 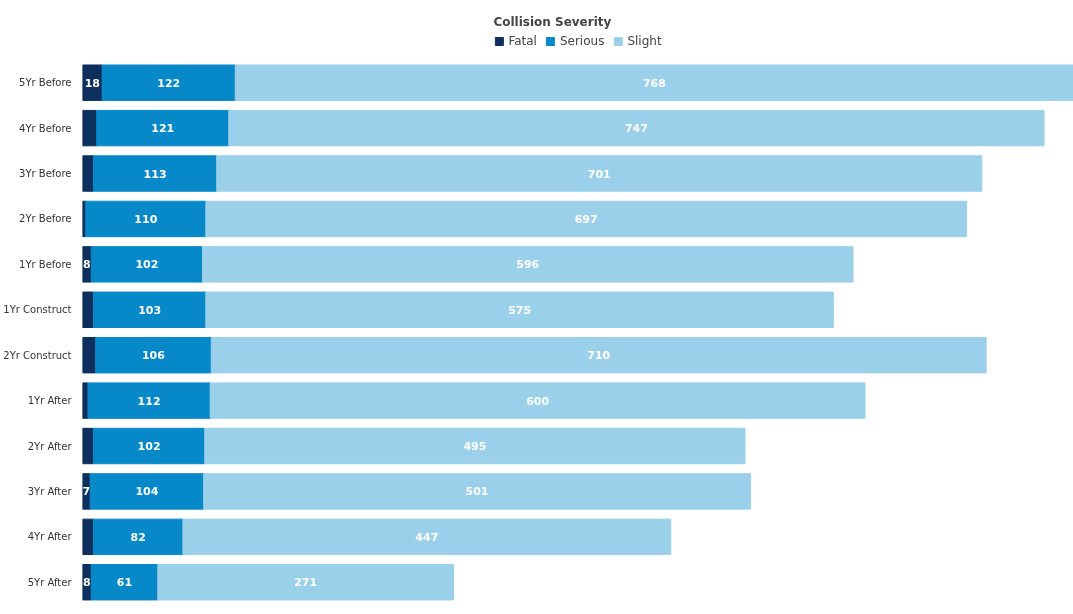 I want to click on data-label: 122, so click(x=169, y=83).